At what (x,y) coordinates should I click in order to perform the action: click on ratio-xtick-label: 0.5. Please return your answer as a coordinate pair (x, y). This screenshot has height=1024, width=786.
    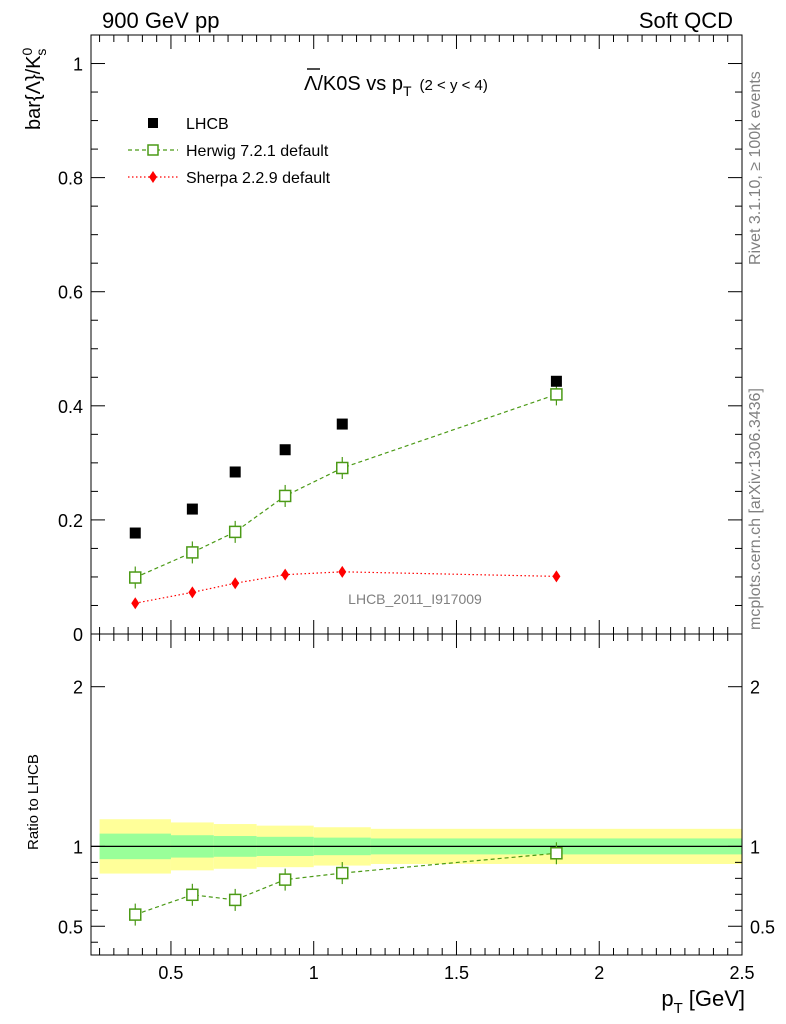
    Looking at the image, I should click on (170, 973).